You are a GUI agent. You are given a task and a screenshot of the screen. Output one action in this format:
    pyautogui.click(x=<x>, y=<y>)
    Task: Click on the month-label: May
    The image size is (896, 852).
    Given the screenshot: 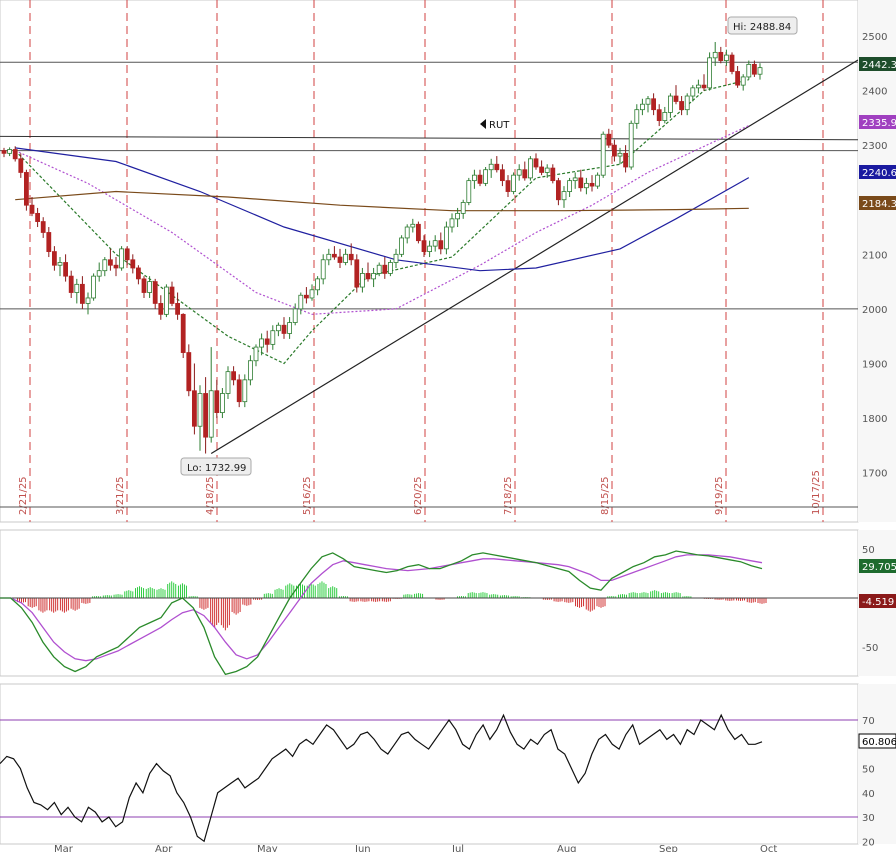 What is the action you would take?
    pyautogui.click(x=267, y=848)
    